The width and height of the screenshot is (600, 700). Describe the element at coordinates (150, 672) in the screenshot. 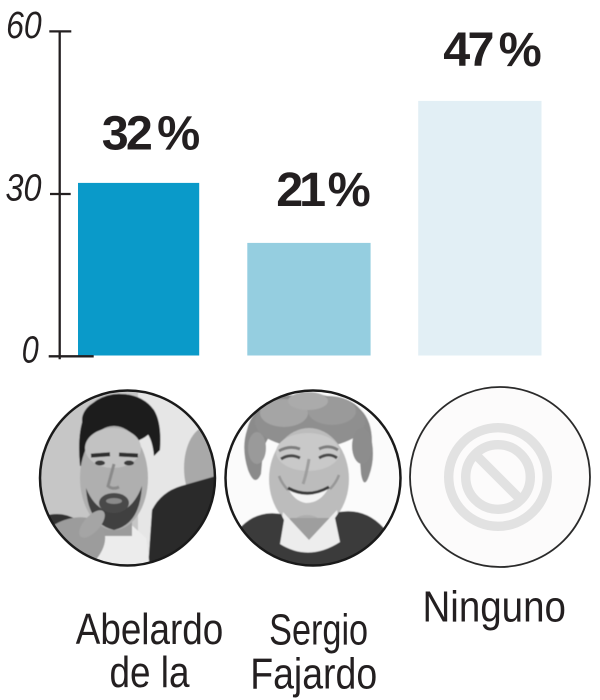

I see `svg-text: de la` at that location.